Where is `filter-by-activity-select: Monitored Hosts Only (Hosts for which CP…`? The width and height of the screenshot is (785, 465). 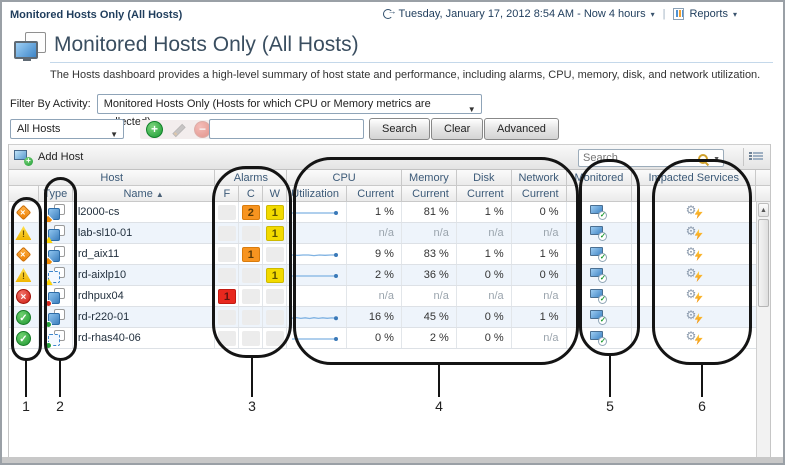 filter-by-activity-select: Monitored Hosts Only (Hosts for which CP… is located at coordinates (289, 111).